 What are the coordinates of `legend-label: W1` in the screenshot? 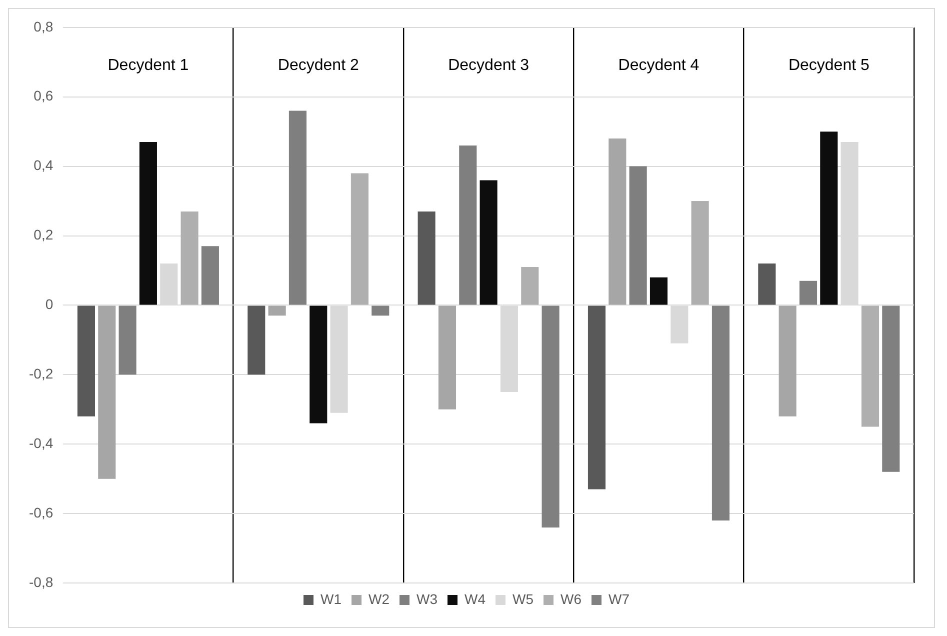 It's located at (331, 598).